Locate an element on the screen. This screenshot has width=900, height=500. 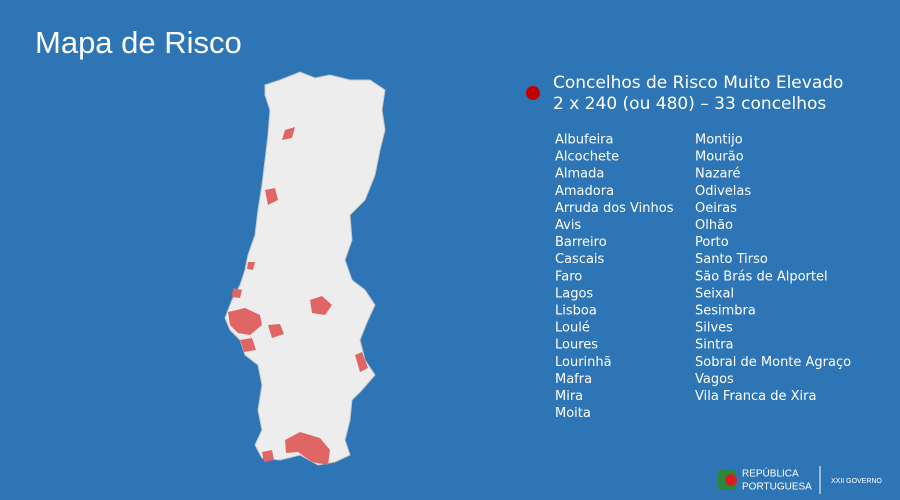
country-outline is located at coordinates (305, 268).